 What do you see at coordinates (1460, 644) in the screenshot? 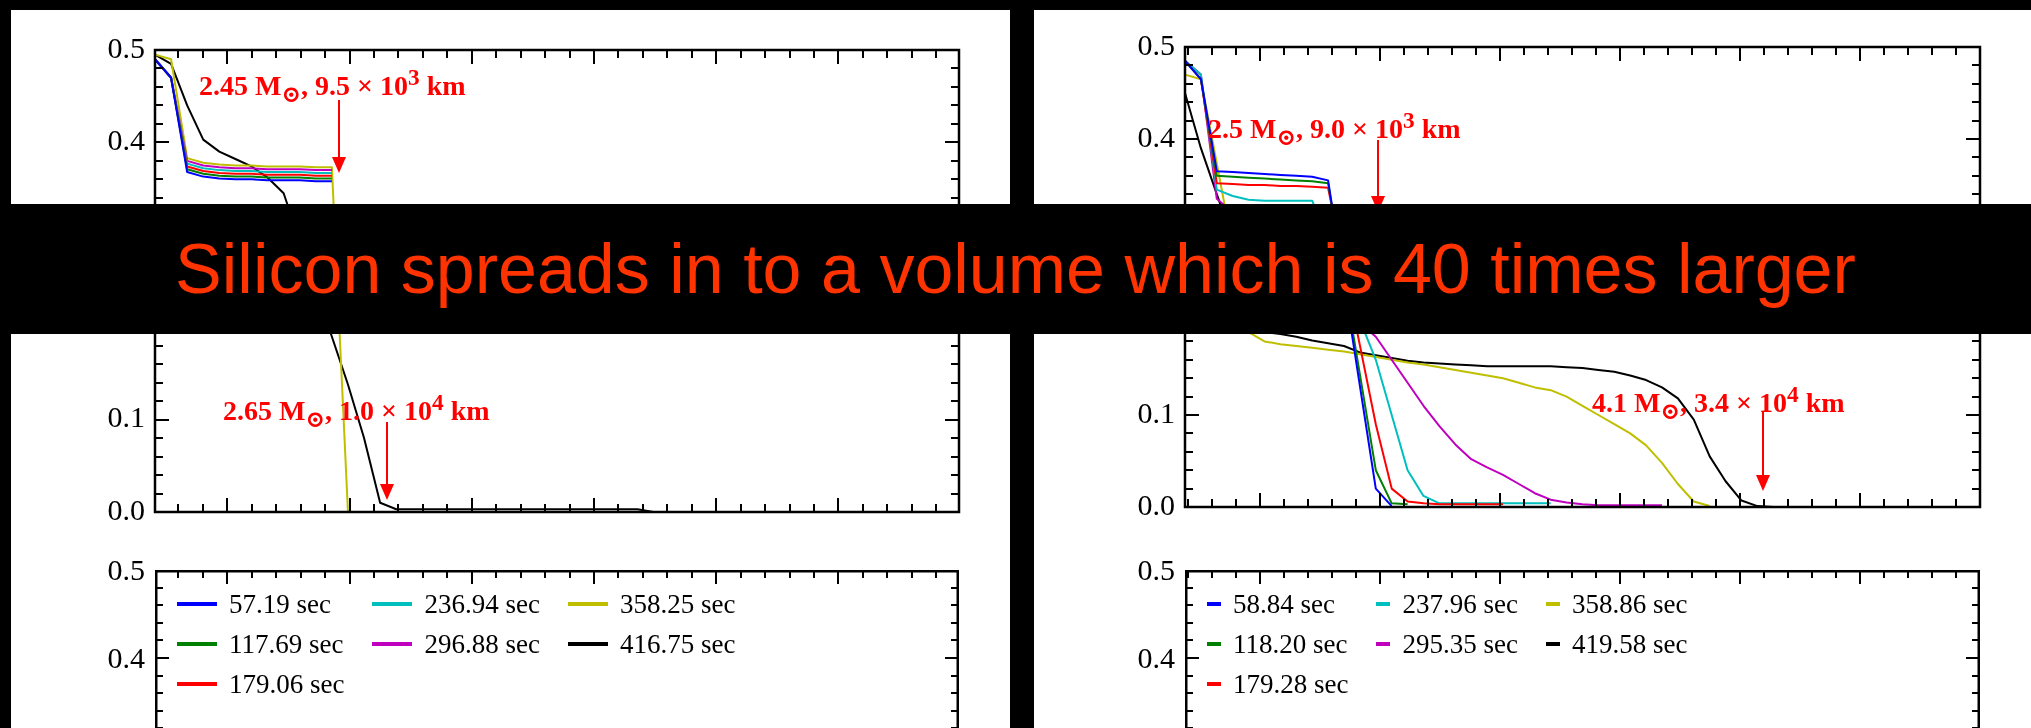
I see `legend-label: 295.35 sec` at bounding box center [1460, 644].